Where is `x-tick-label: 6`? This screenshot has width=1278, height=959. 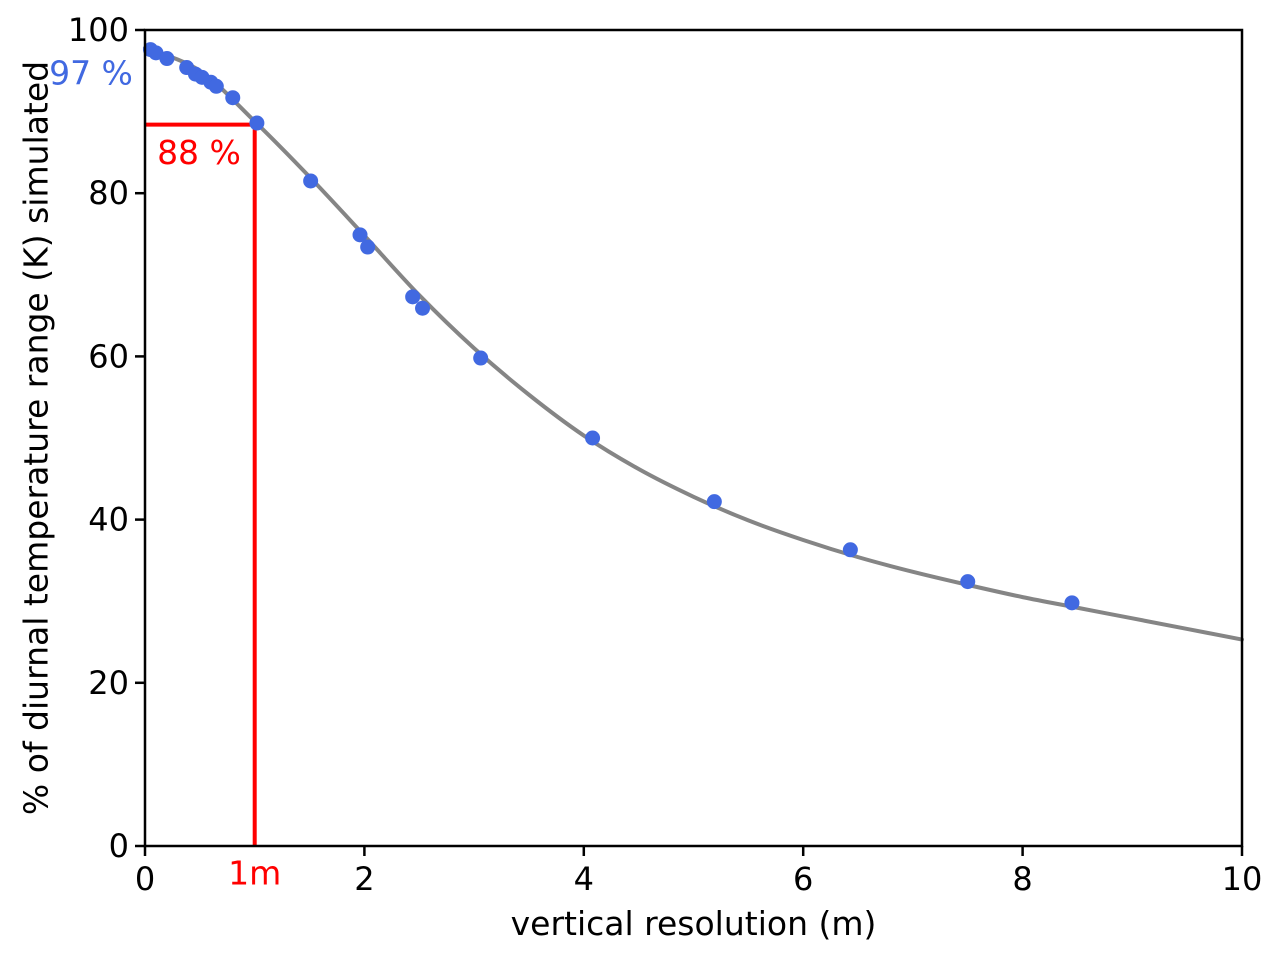 x-tick-label: 6 is located at coordinates (803, 879).